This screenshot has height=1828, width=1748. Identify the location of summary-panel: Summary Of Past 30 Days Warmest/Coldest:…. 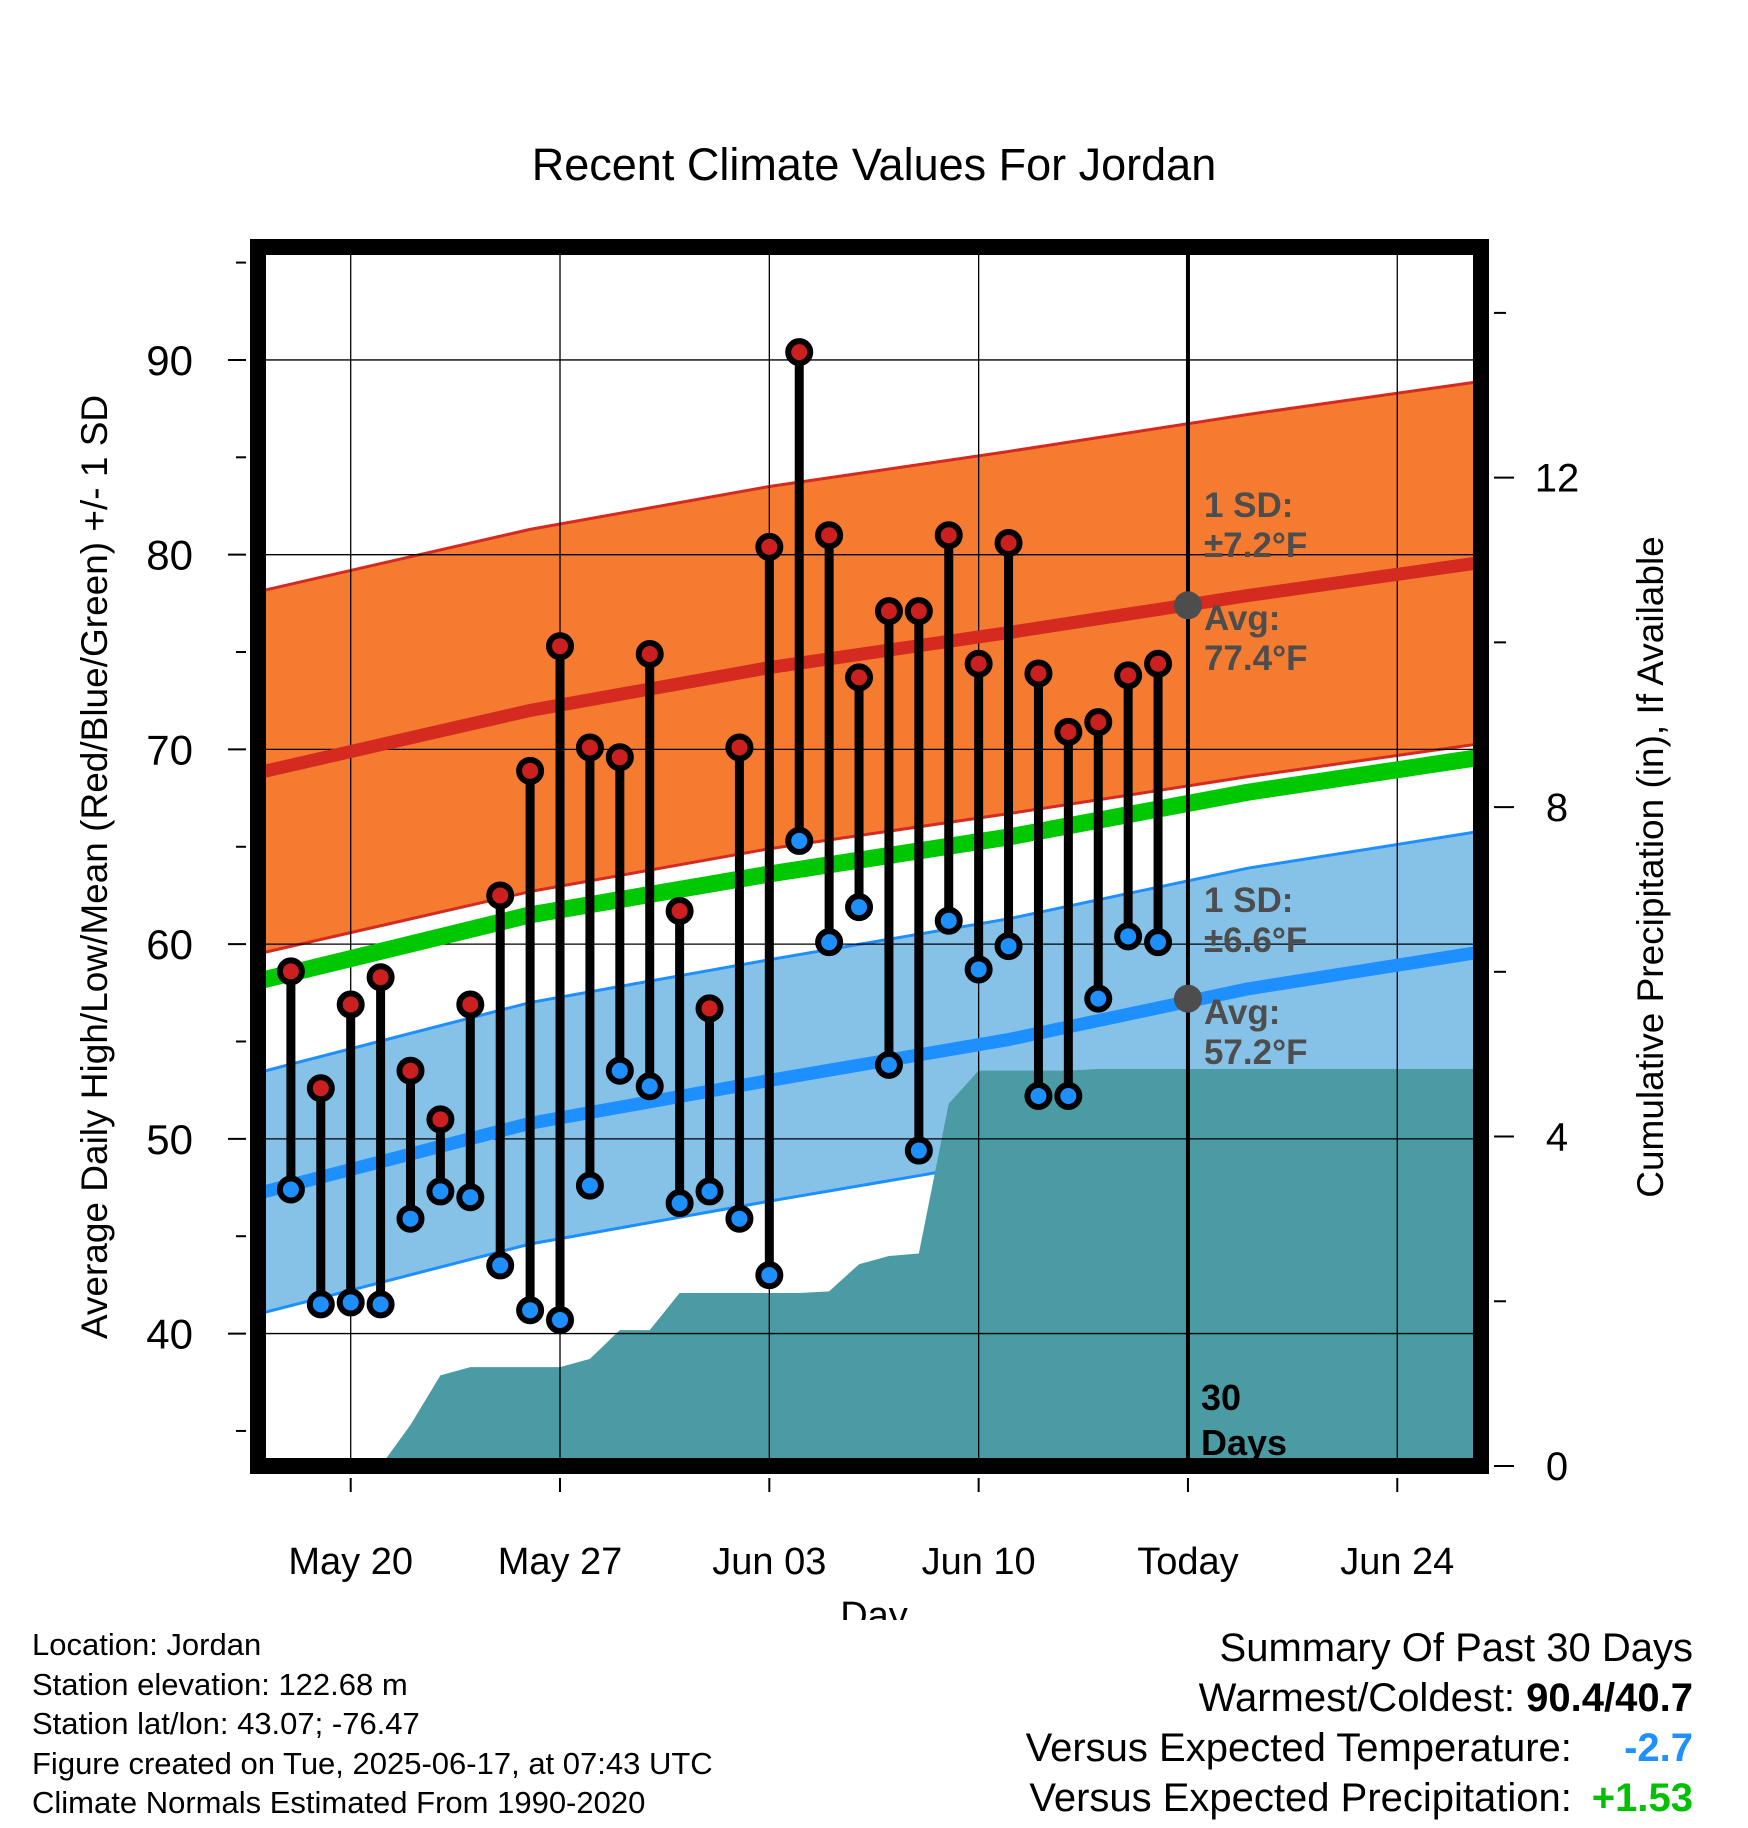
(1359, 1723).